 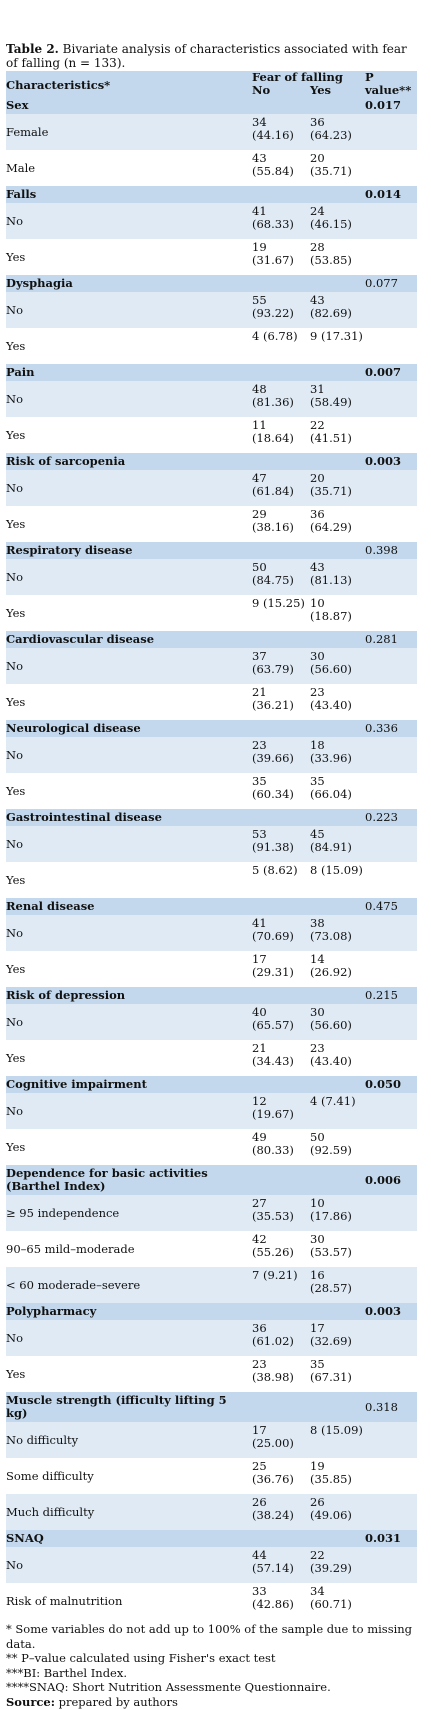 I want to click on cell-yes: 22 (41.51), so click(x=337, y=435).